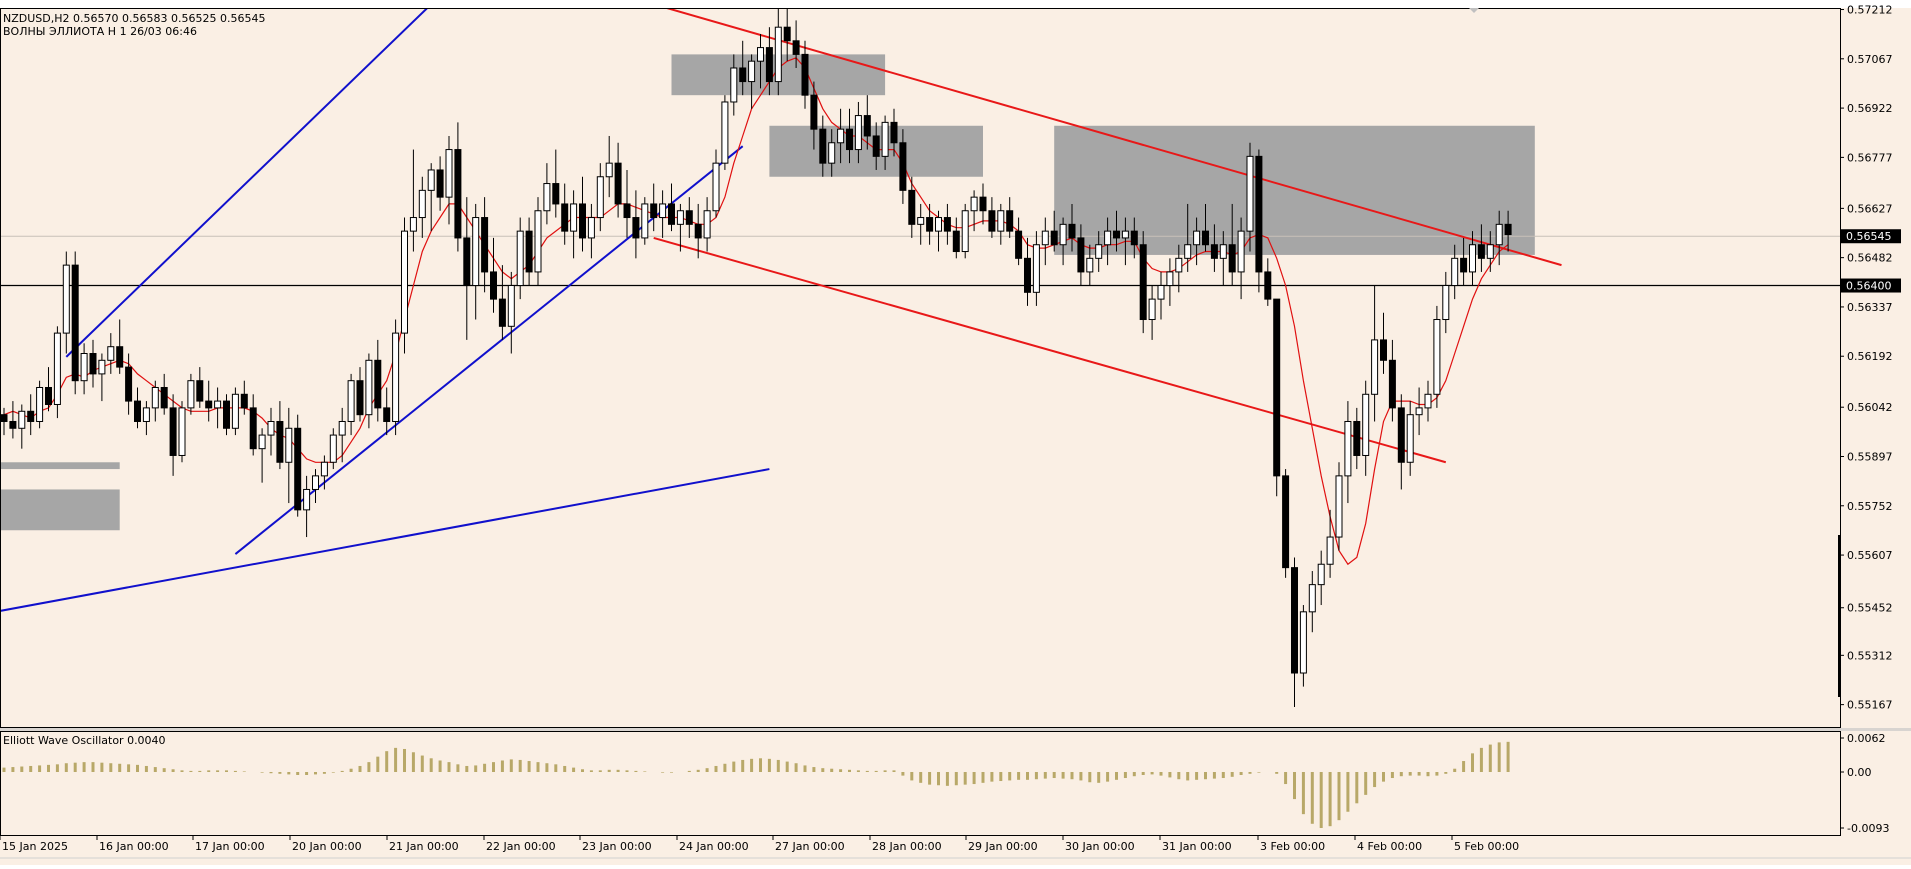 This screenshot has height=869, width=1911. What do you see at coordinates (1870, 108) in the screenshot?
I see `price-tick-label: 0.56922` at bounding box center [1870, 108].